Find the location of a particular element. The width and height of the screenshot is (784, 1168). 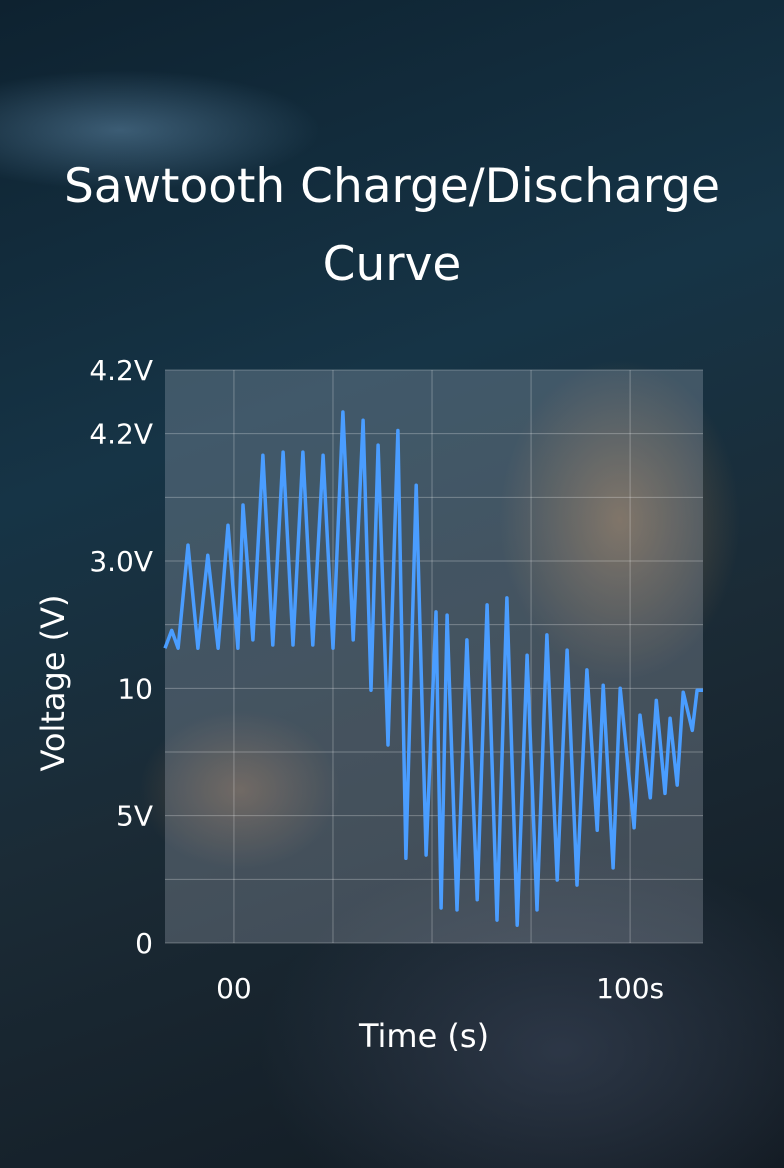

y-tick-label: 3.0V is located at coordinates (121, 561).